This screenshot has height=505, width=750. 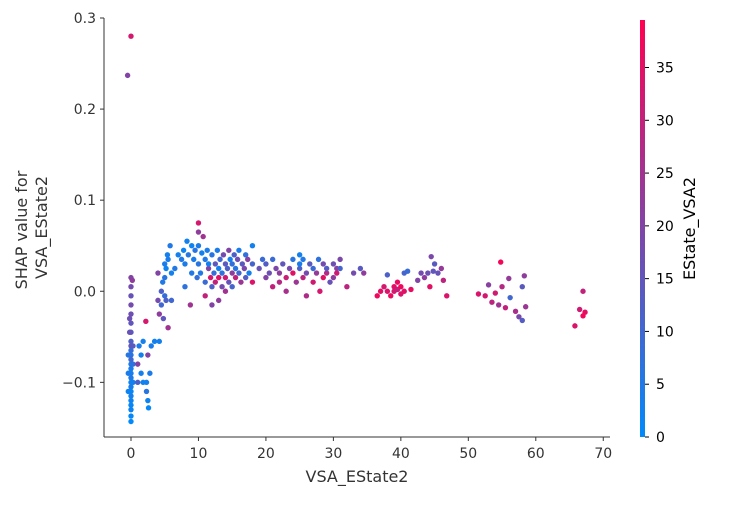 What do you see at coordinates (603, 454) in the screenshot?
I see `x-tick-label-70: 70` at bounding box center [603, 454].